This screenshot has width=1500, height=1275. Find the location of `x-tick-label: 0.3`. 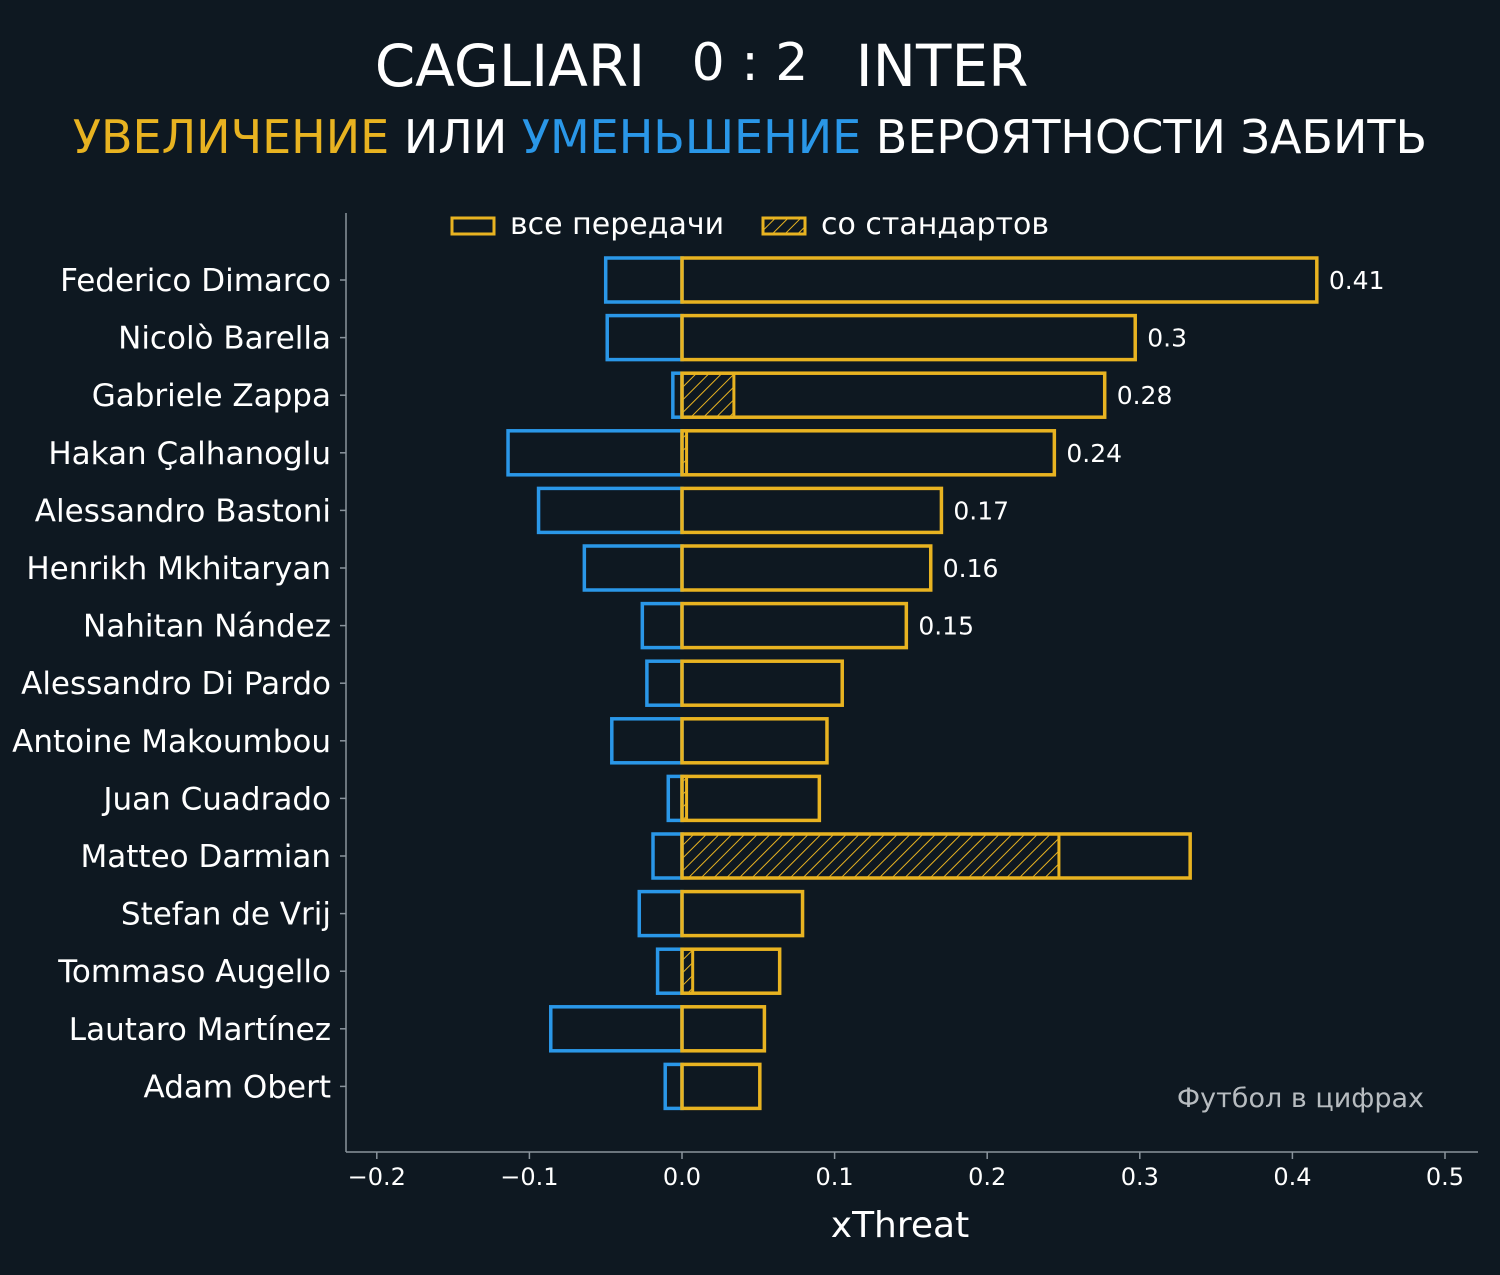

x-tick-label: 0.3 is located at coordinates (1140, 1177).